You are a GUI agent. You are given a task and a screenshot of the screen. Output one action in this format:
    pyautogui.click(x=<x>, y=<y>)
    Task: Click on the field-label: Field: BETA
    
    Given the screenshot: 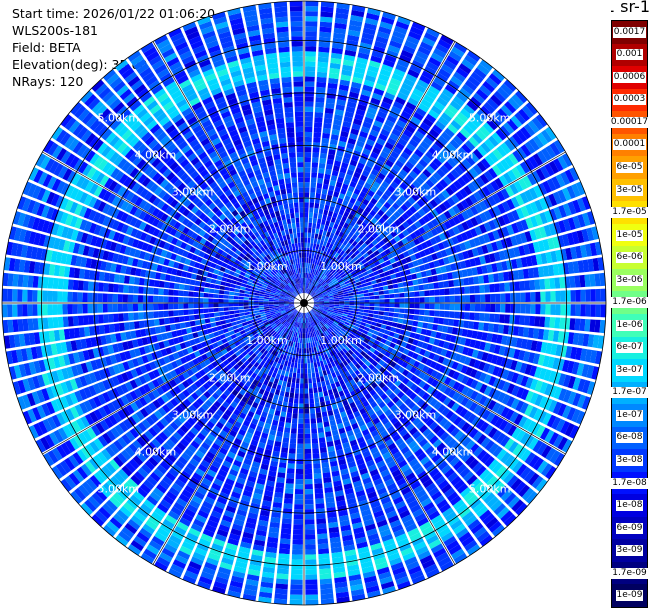 What is the action you would take?
    pyautogui.click(x=46, y=47)
    